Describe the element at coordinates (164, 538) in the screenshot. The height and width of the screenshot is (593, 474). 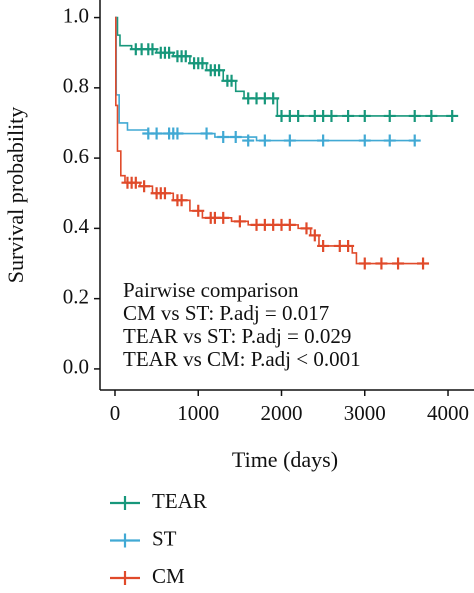
I see `legend-label: ST` at that location.